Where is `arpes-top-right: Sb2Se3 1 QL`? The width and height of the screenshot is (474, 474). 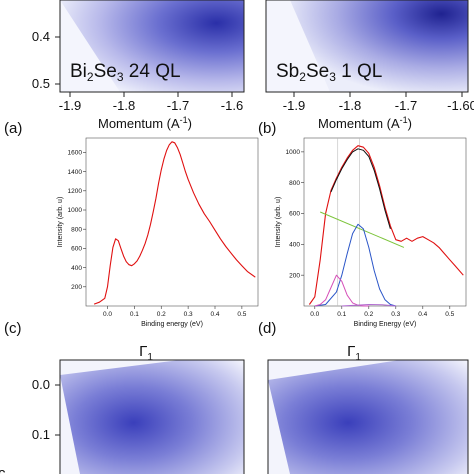 arpes-top-right: Sb2Se3 1 QL is located at coordinates (367, 46).